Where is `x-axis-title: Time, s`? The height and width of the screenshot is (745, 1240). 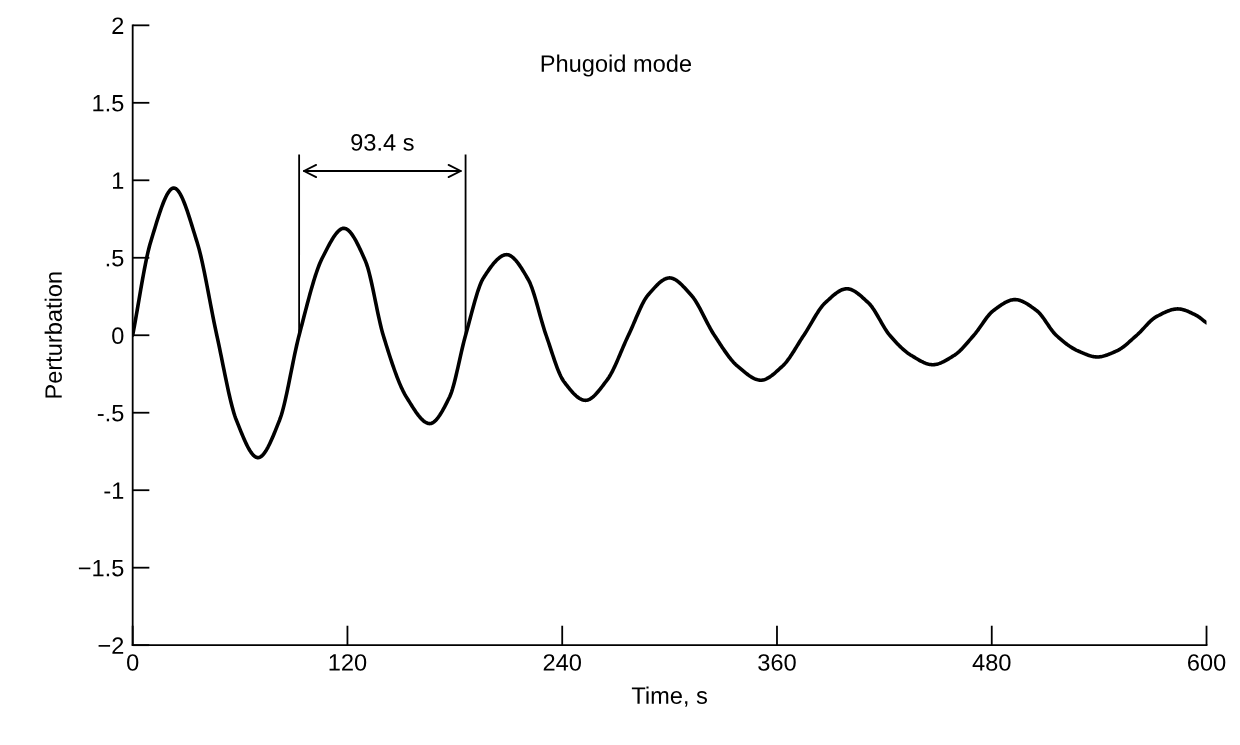 x-axis-title: Time, s is located at coordinates (669, 696).